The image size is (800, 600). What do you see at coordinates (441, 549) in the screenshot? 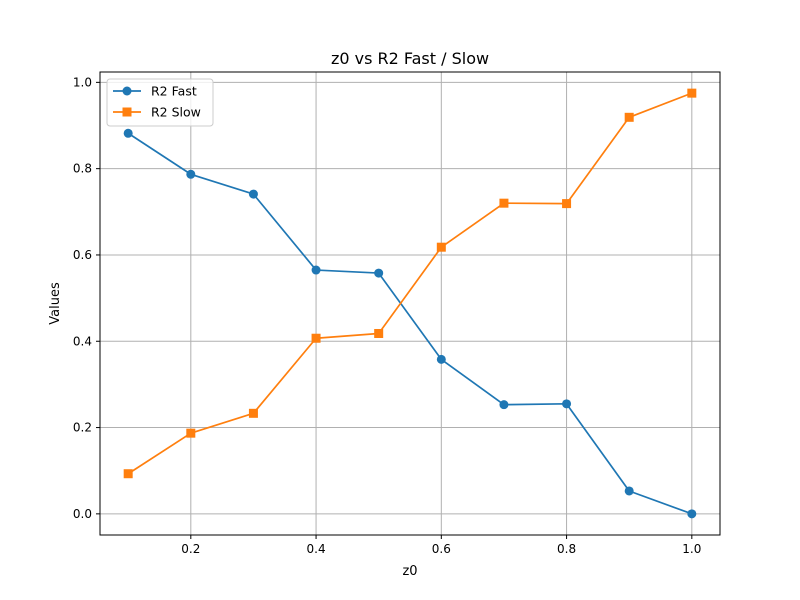
I see `x-tick-label: 0.6` at bounding box center [441, 549].